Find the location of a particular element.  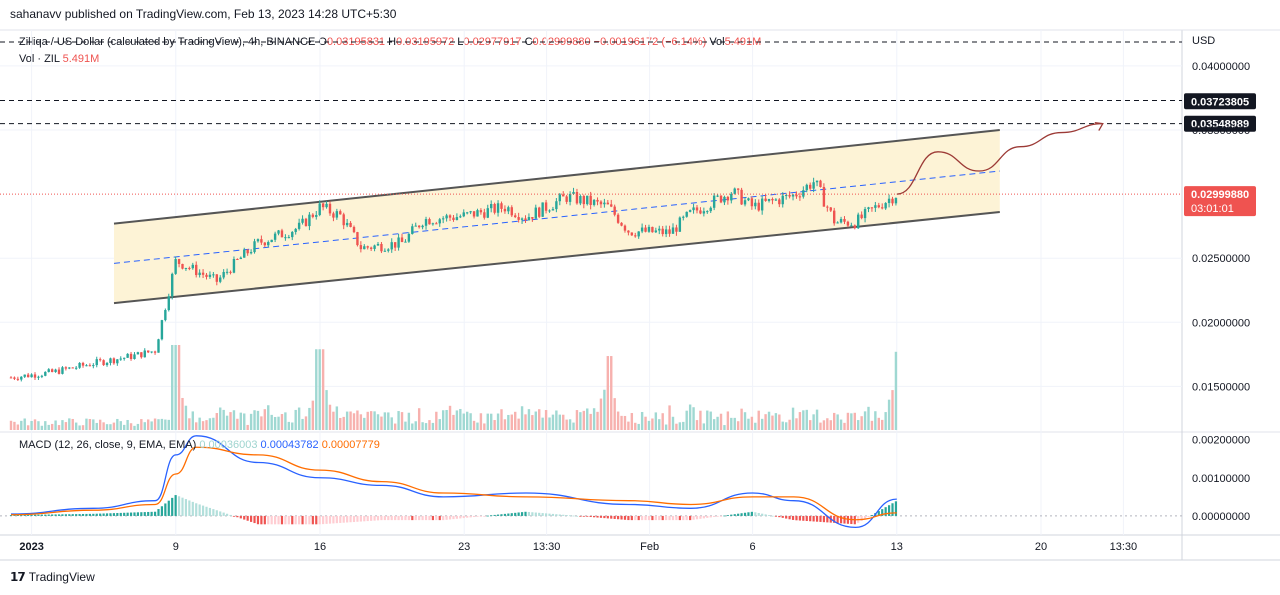

volume-label: Vol · ZIL is located at coordinates (39, 59).